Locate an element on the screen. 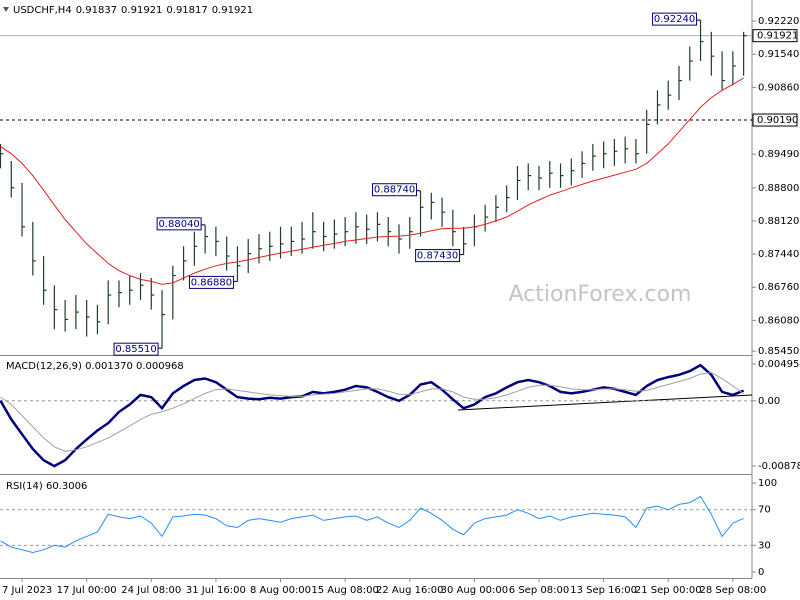 This screenshot has height=600, width=800. annotation-label: 0.92240 is located at coordinates (674, 19).